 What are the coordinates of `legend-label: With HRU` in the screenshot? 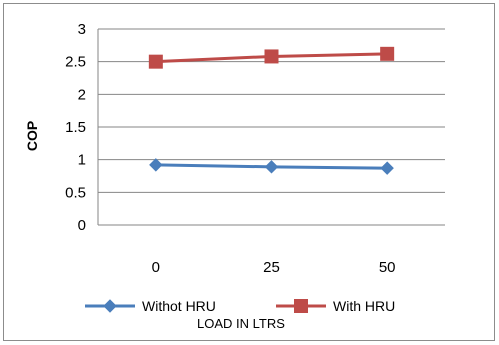 It's located at (364, 306).